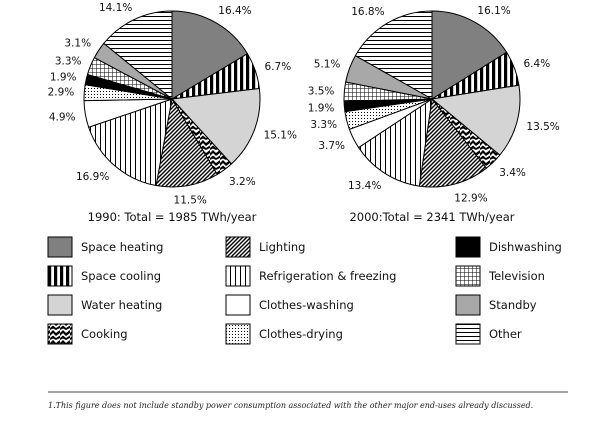 The height and width of the screenshot is (425, 603). What do you see at coordinates (242, 182) in the screenshot?
I see `pie-1990-label-cooking: 3.2%` at bounding box center [242, 182].